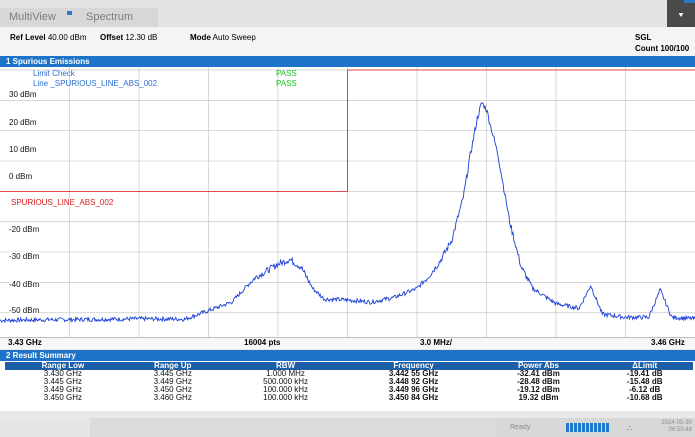 The image size is (695, 437). I want to click on cell-frequency: 3.450 84 GHz, so click(413, 397).